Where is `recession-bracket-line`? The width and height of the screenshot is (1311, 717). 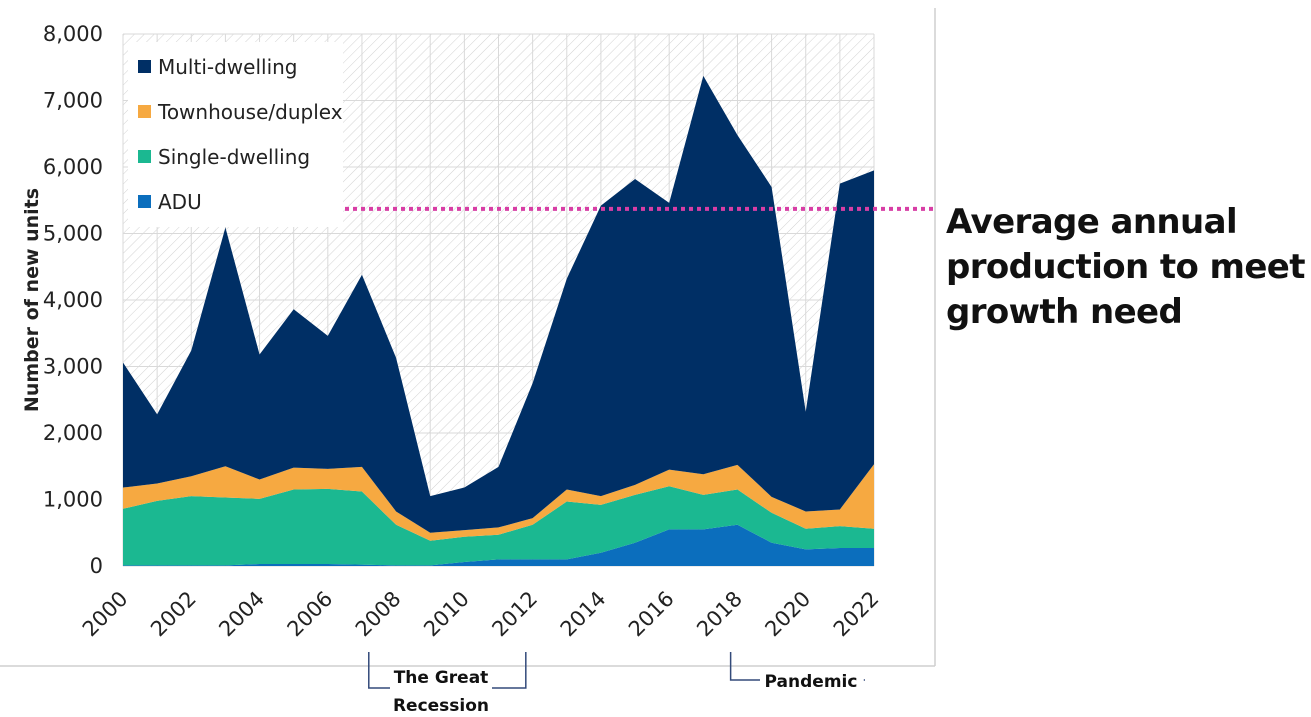 recession-bracket-line is located at coordinates (447, 670).